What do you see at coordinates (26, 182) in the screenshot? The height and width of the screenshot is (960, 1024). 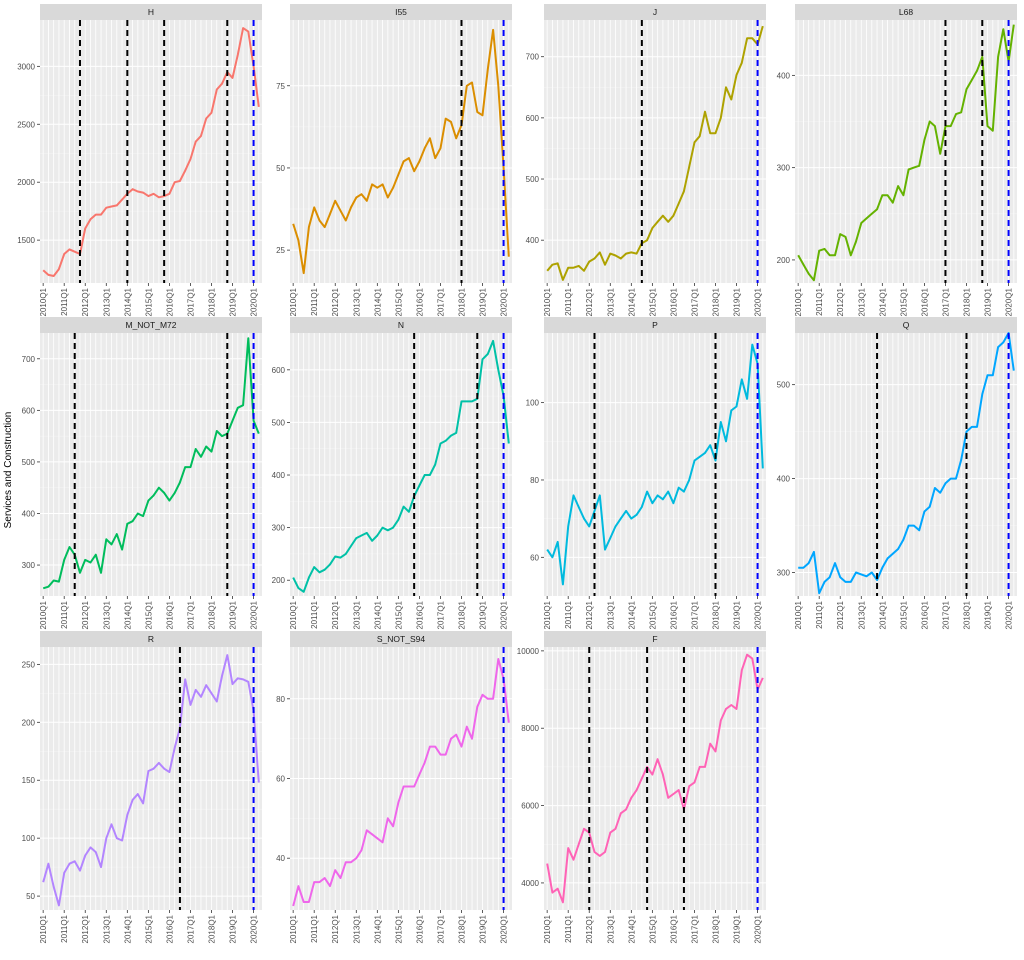 I see `y-tick-label: 2000` at bounding box center [26, 182].